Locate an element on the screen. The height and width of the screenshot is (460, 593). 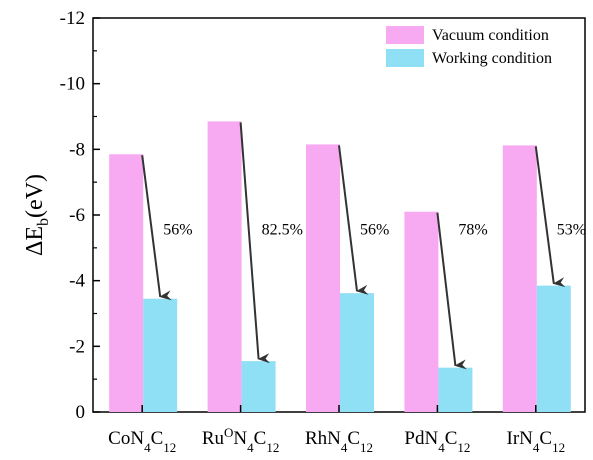
x-category-label: CoN4C12 is located at coordinates (142, 441).